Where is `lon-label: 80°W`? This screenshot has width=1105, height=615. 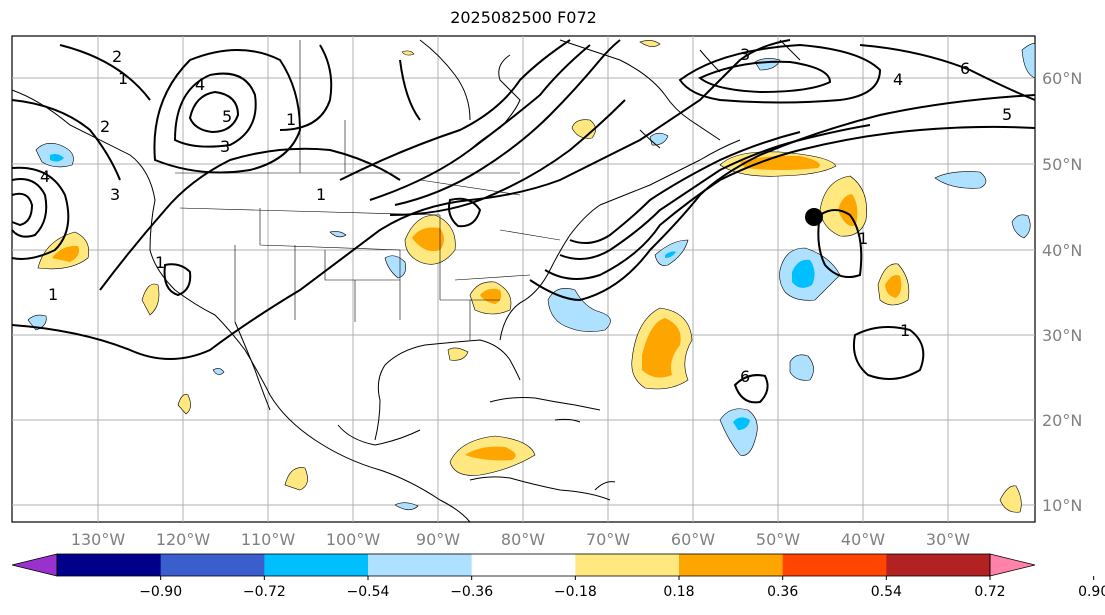
lon-label: 80°W is located at coordinates (523, 539).